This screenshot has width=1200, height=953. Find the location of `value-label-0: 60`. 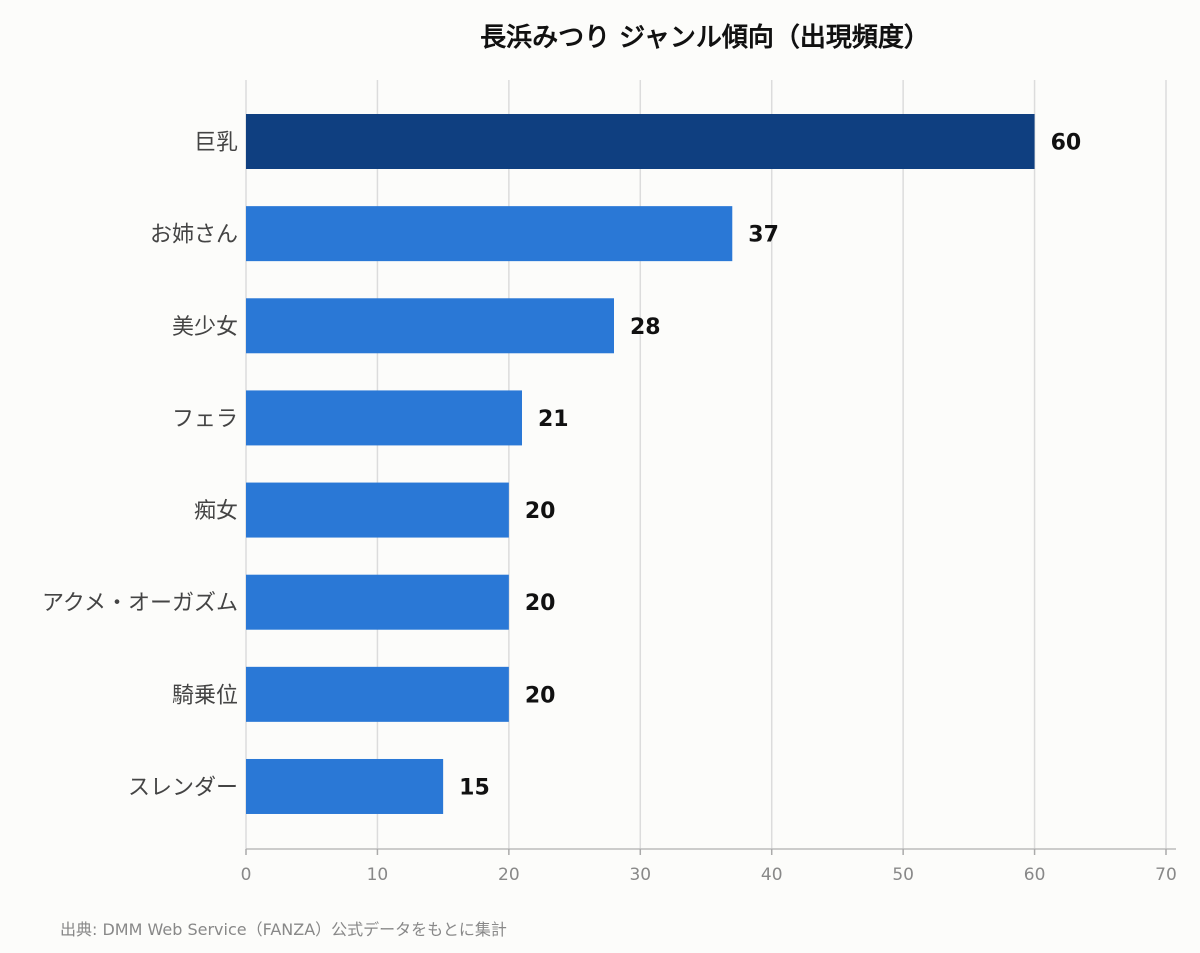

value-label-0: 60 is located at coordinates (1066, 143).